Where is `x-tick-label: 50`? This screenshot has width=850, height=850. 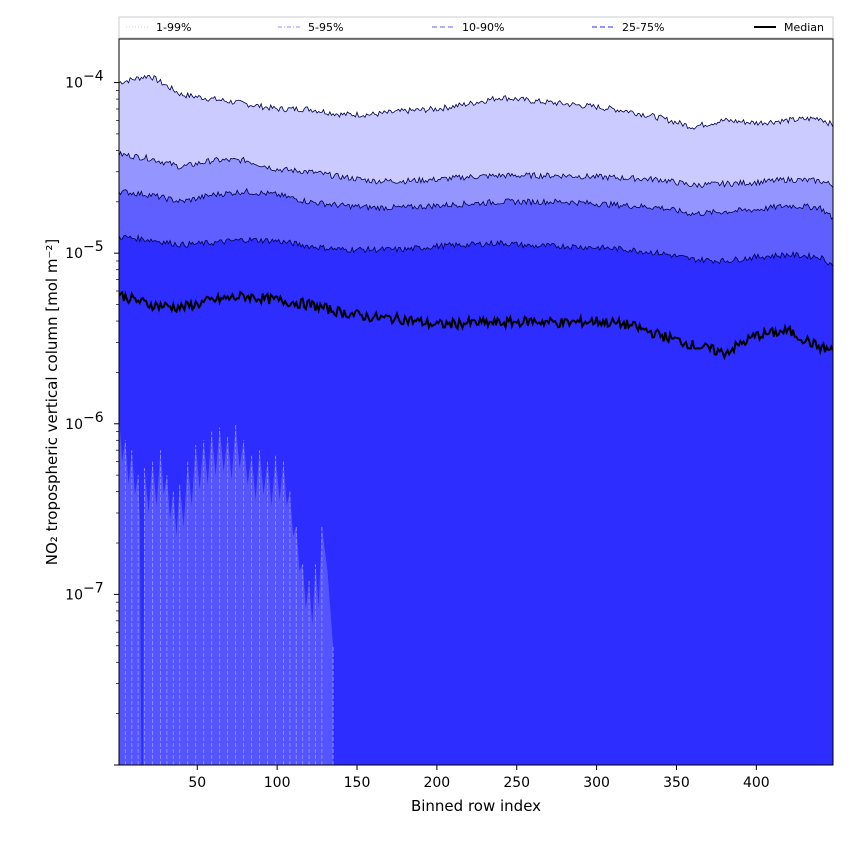
x-tick-label: 50 is located at coordinates (197, 783).